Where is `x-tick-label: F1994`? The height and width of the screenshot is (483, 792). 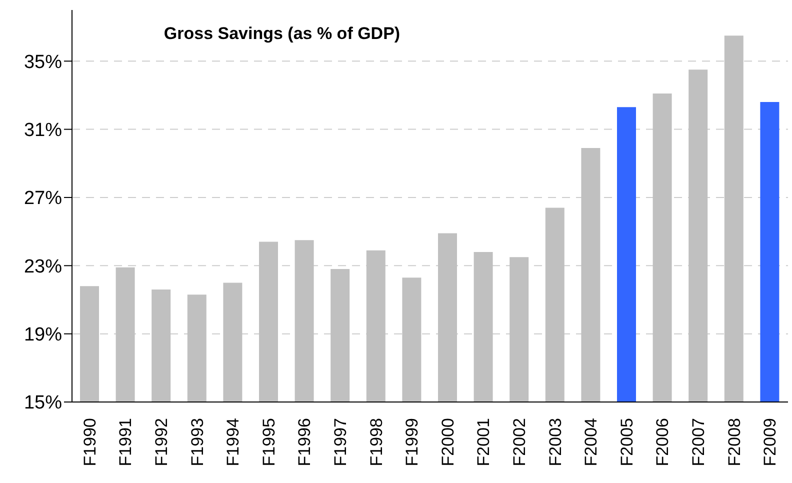
x-tick-label: F1994 is located at coordinates (233, 442).